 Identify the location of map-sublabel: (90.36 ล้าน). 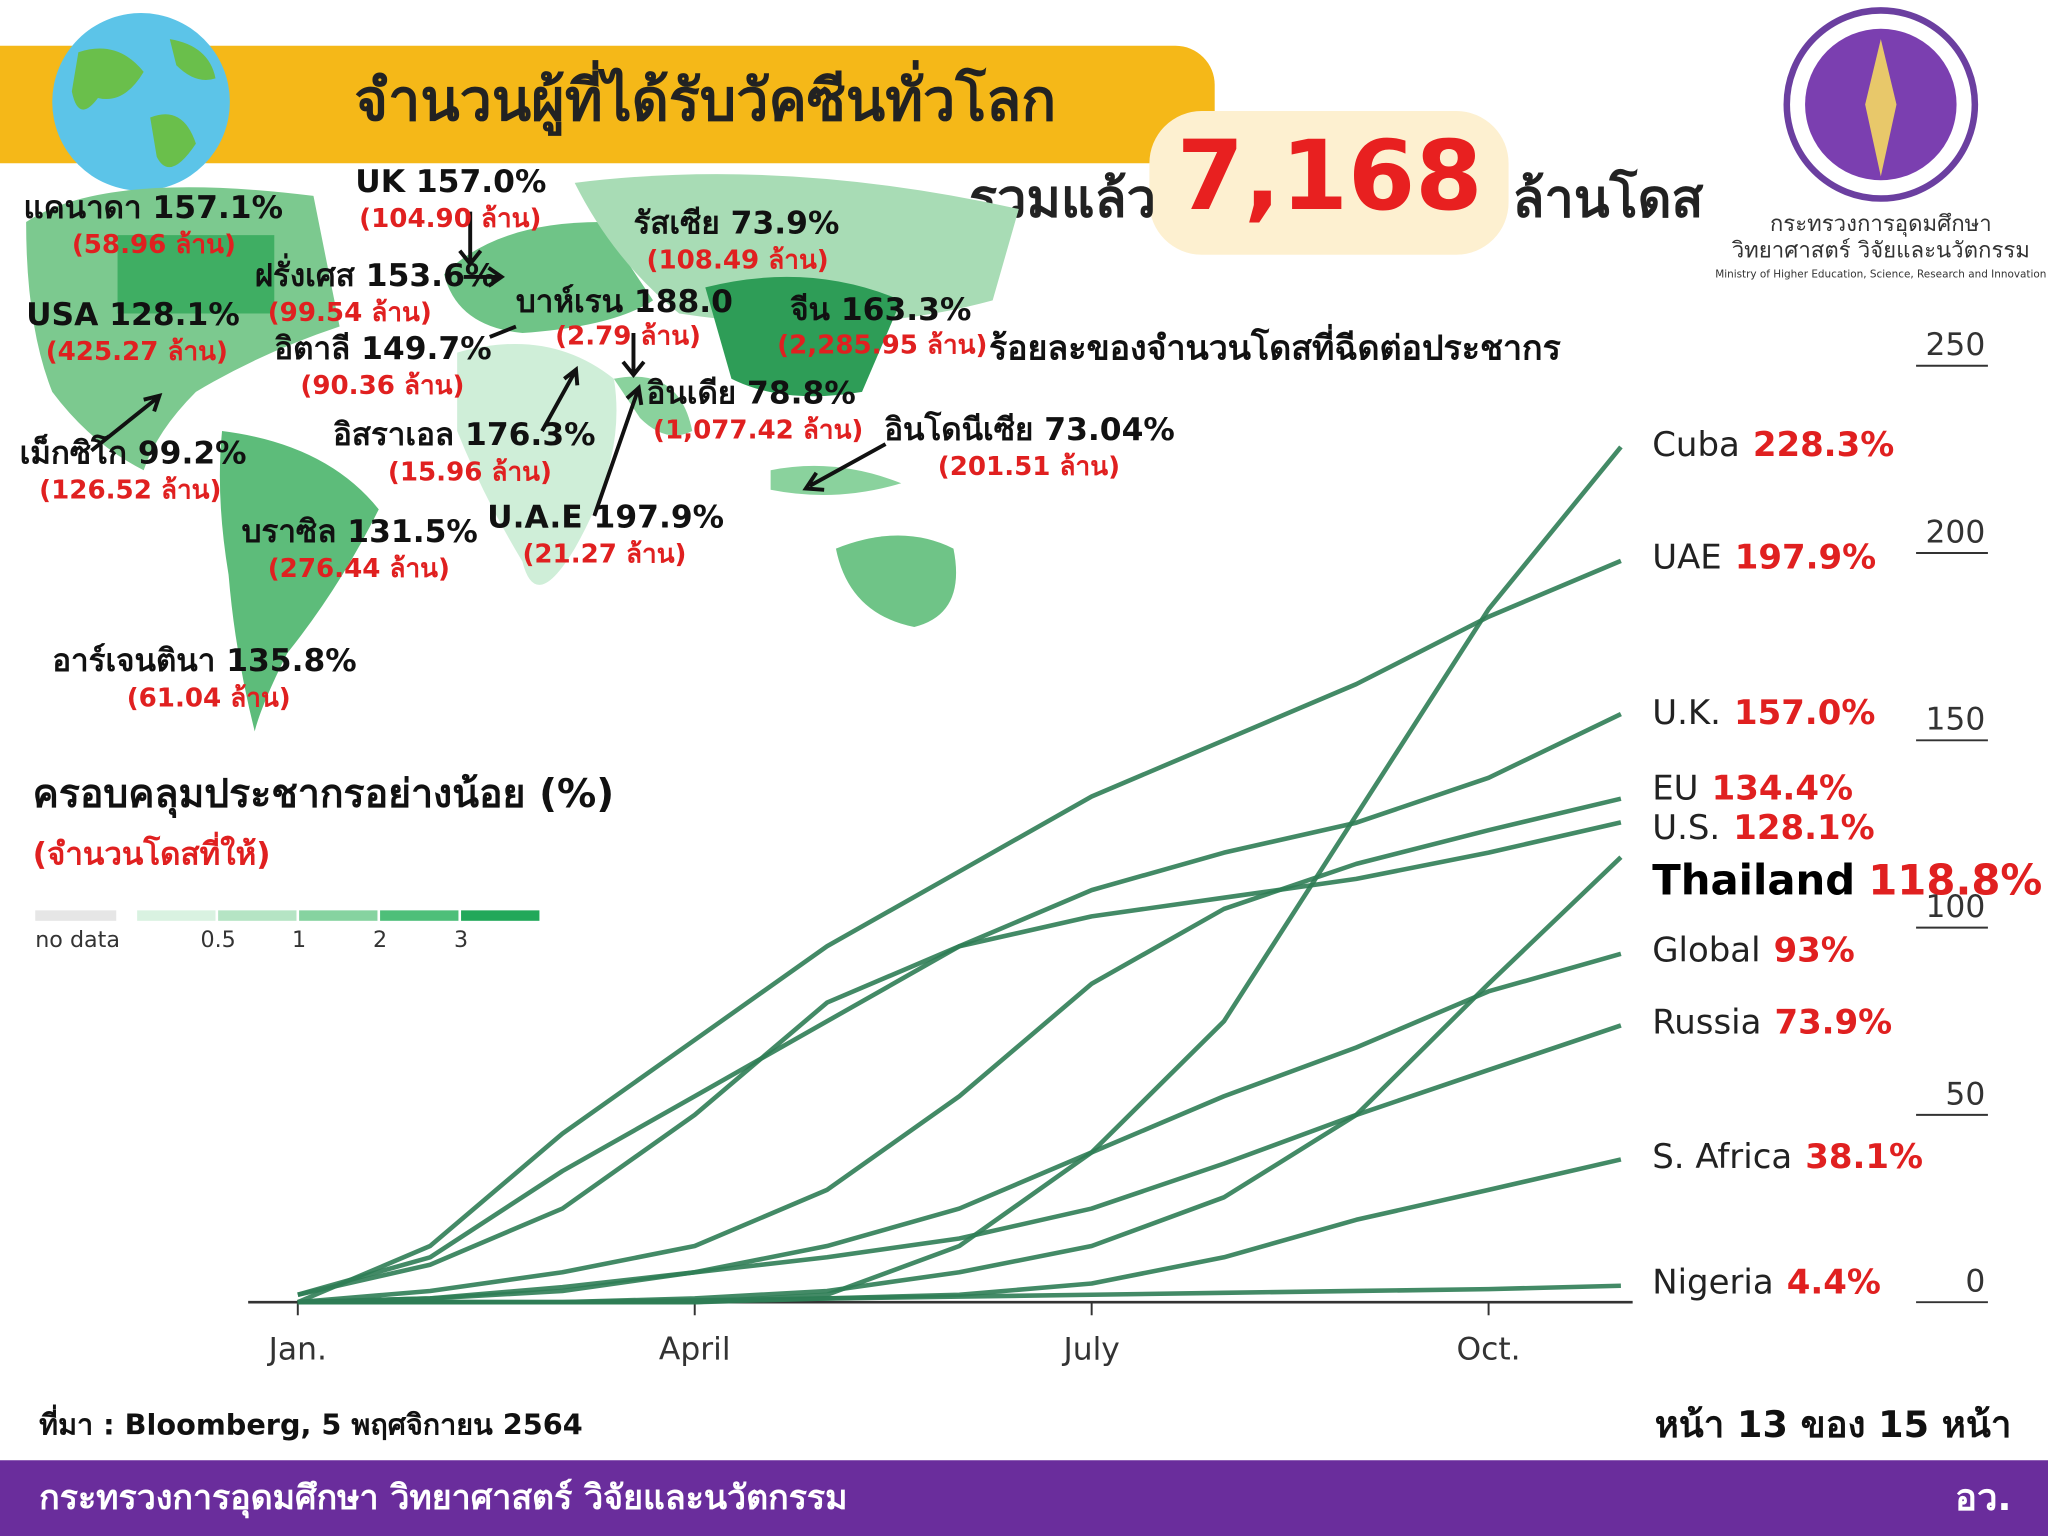
(382, 386).